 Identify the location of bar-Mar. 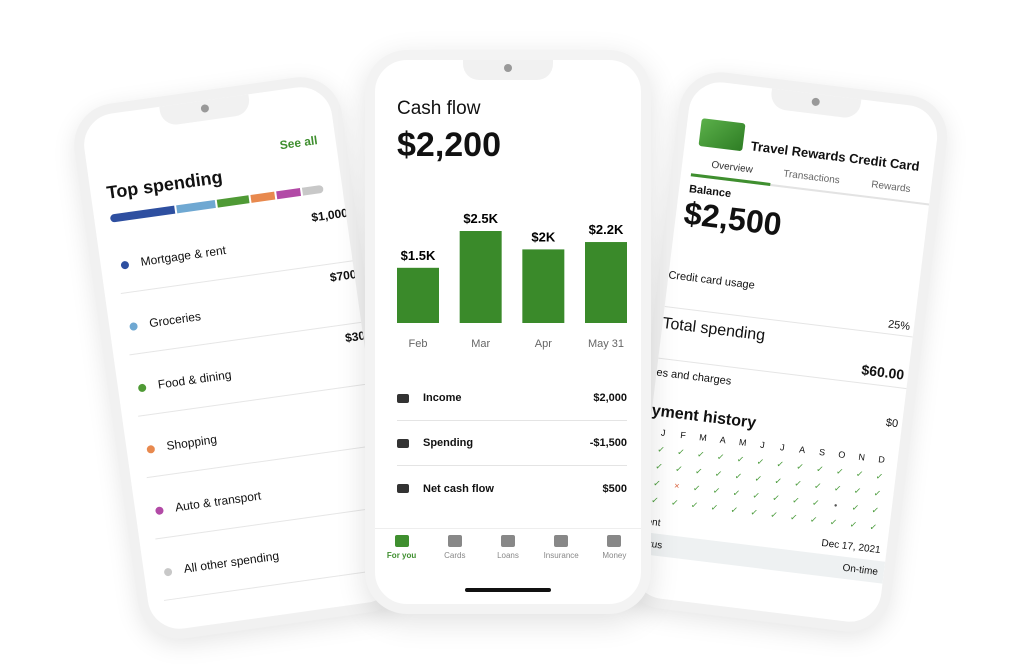
(480, 277).